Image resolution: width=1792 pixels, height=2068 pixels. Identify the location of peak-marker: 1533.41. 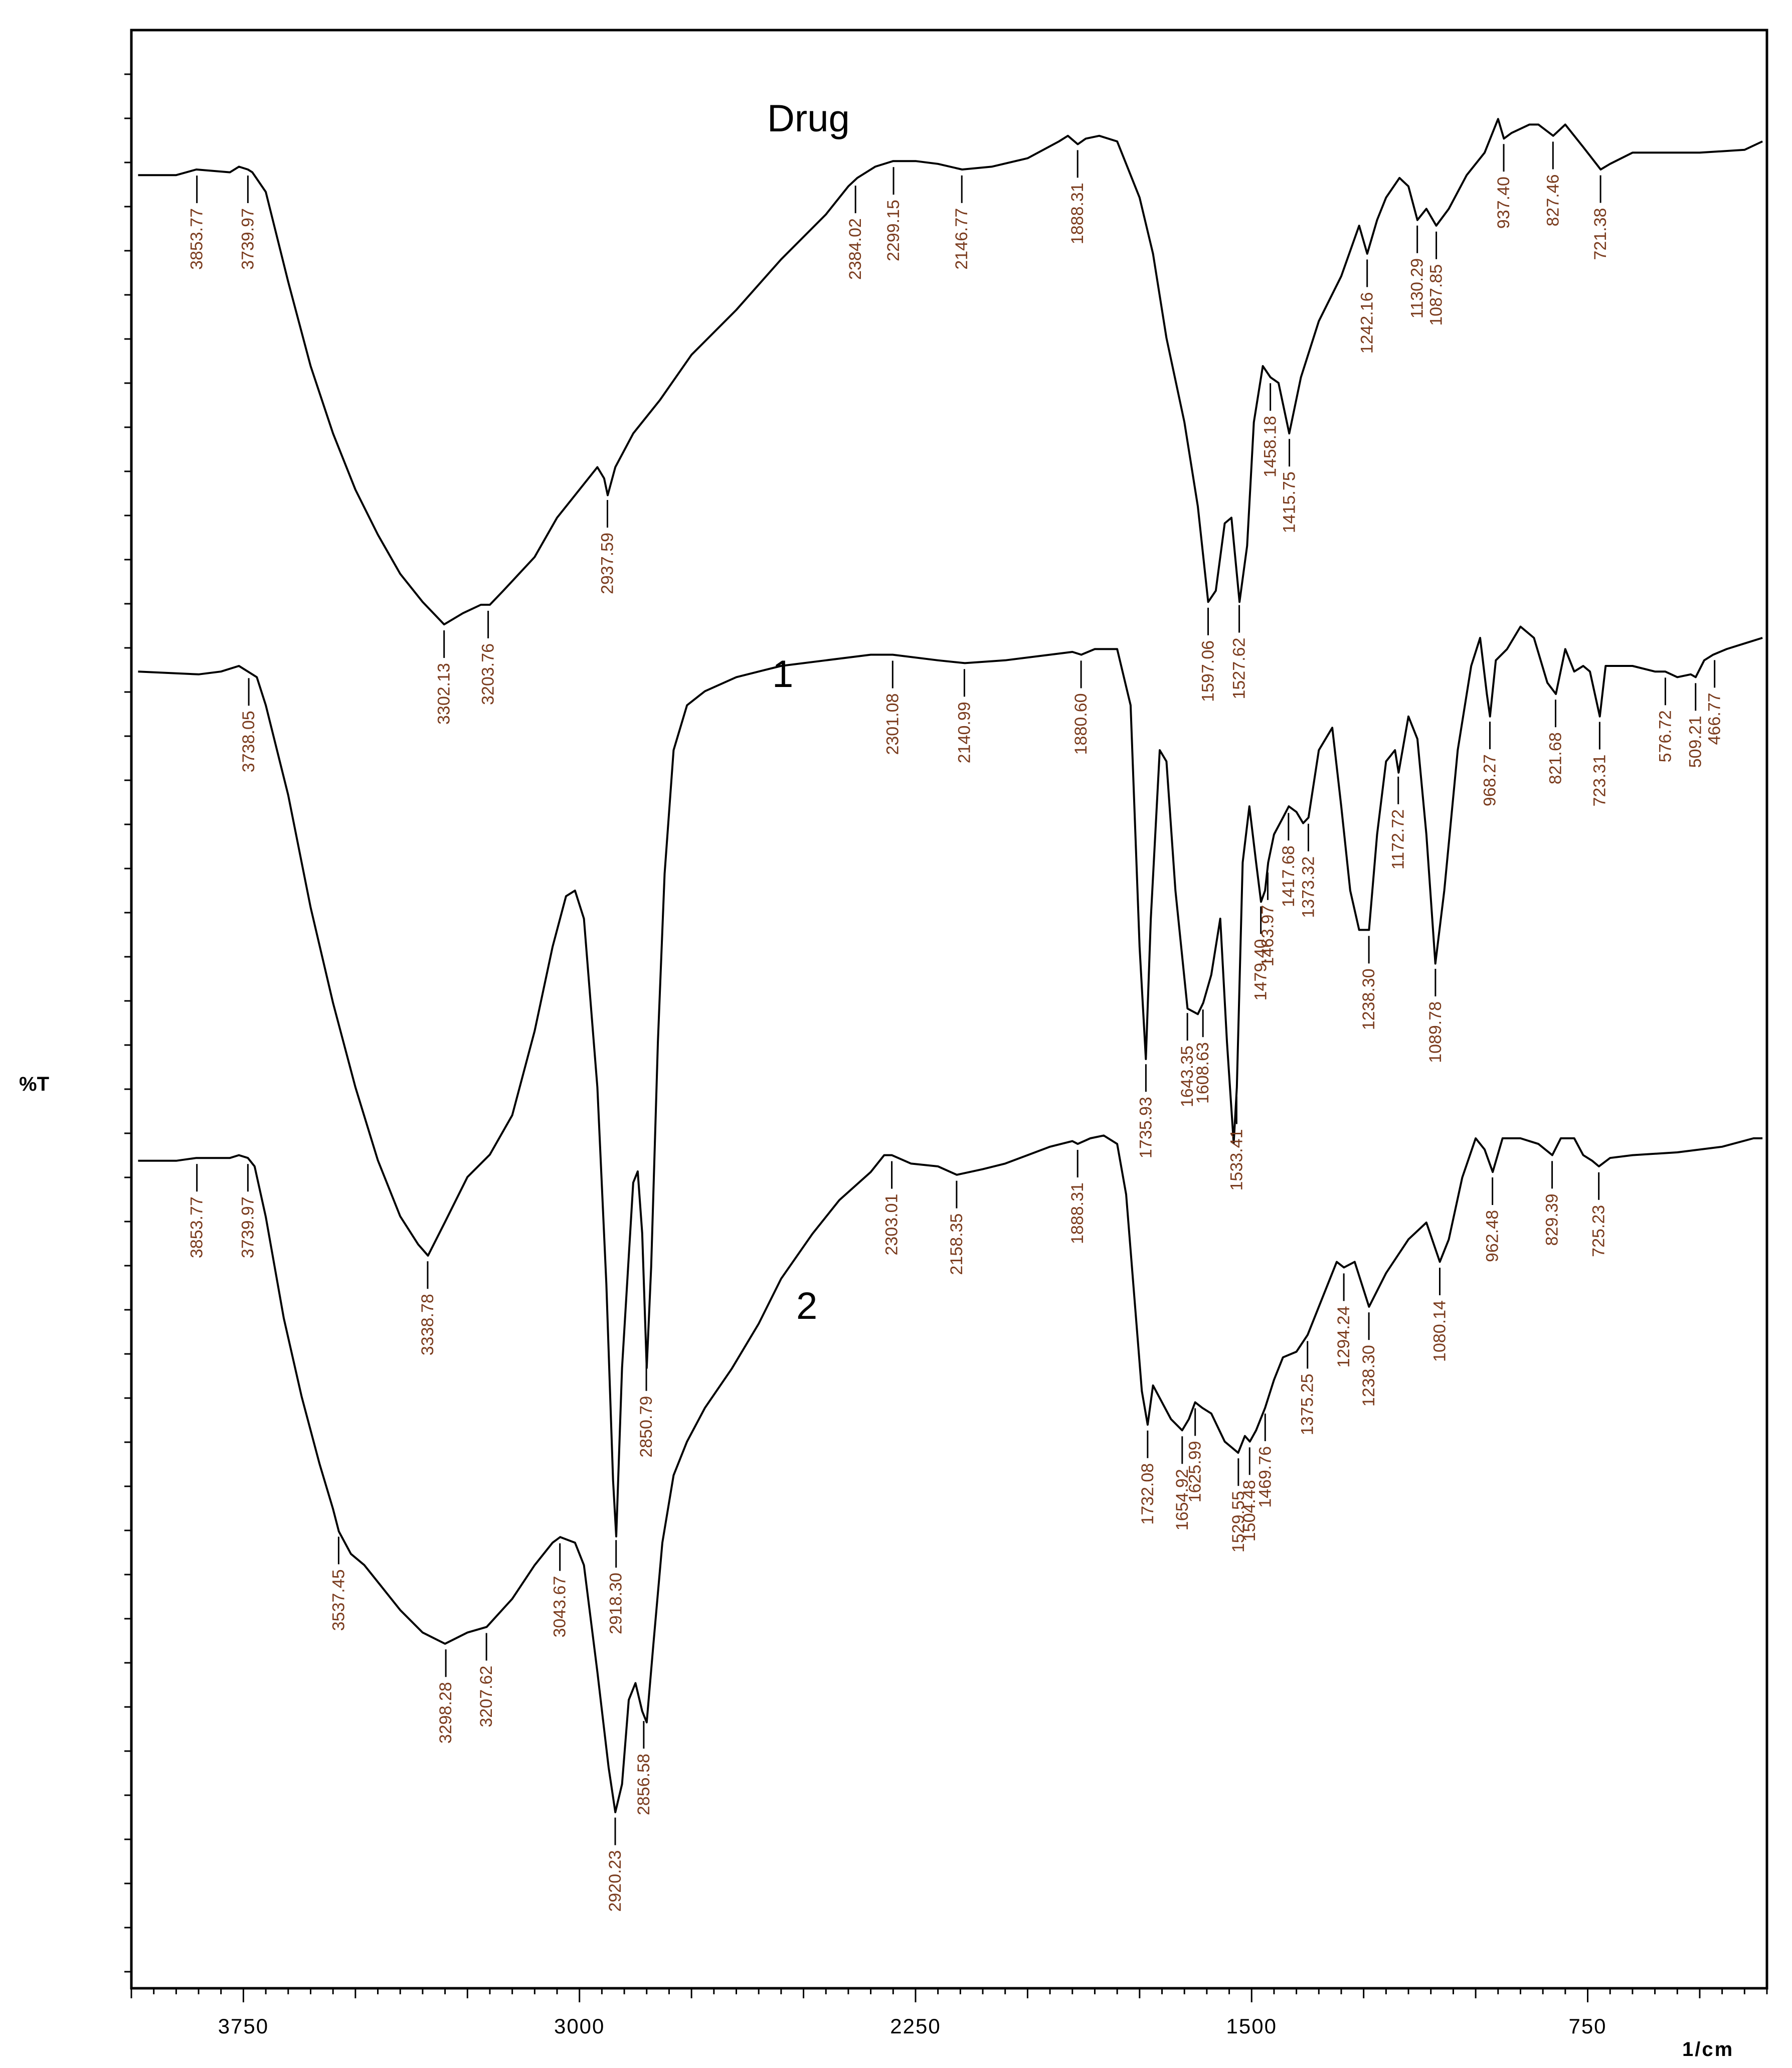
(1236, 1143).